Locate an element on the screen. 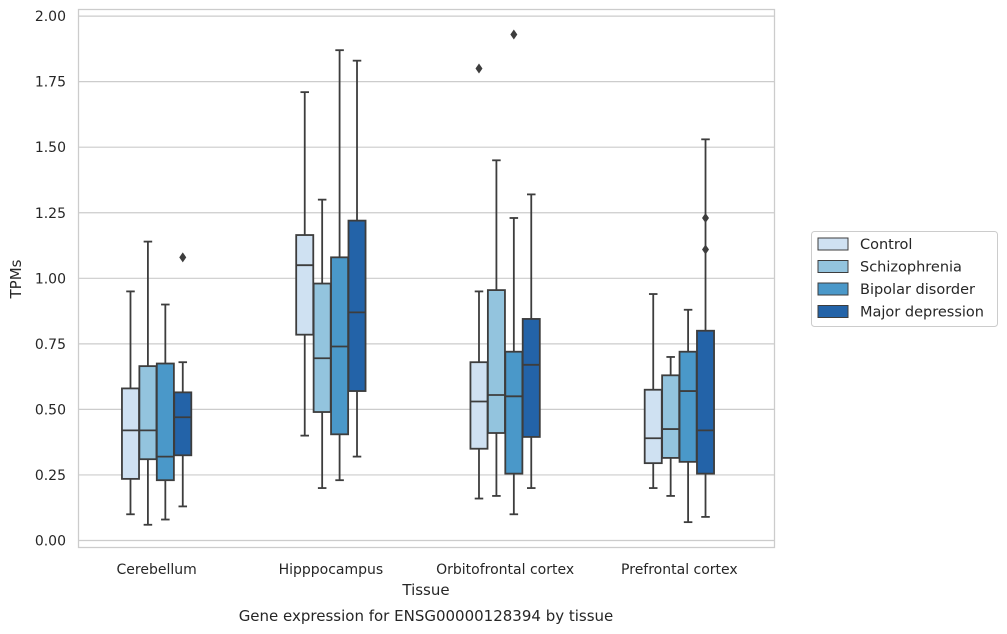  y-tick-label: 0.50 is located at coordinates (50, 410).